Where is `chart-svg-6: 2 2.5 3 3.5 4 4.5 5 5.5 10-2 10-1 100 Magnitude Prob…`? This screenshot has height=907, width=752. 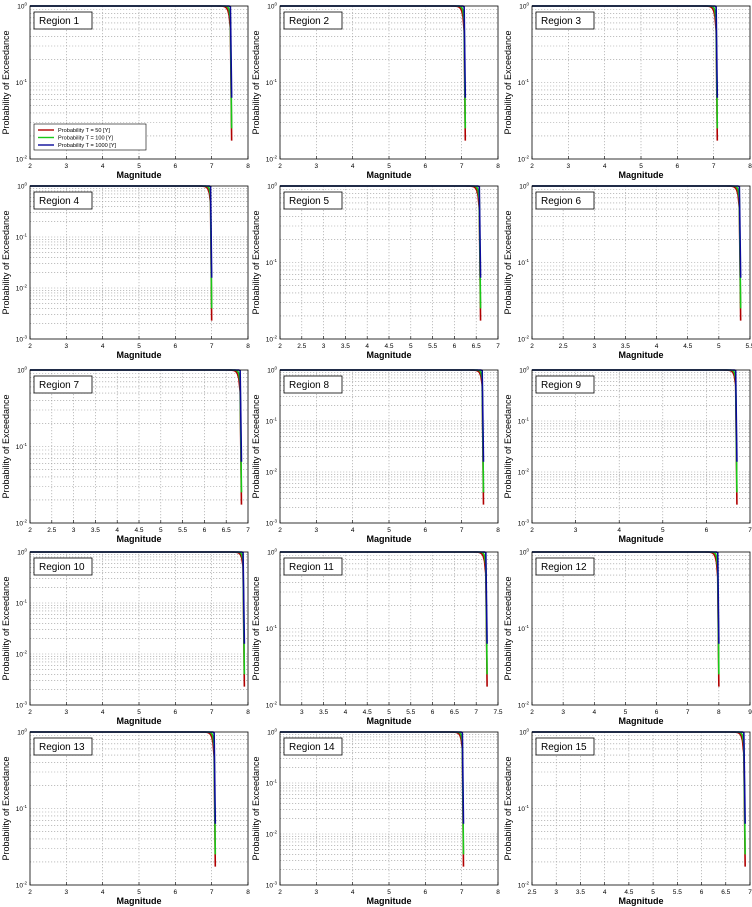 chart-svg-6: 2 2.5 3 3.5 4 4.5 5 5.5 10-2 10-1 100 Magnitude Prob… is located at coordinates (627, 271).